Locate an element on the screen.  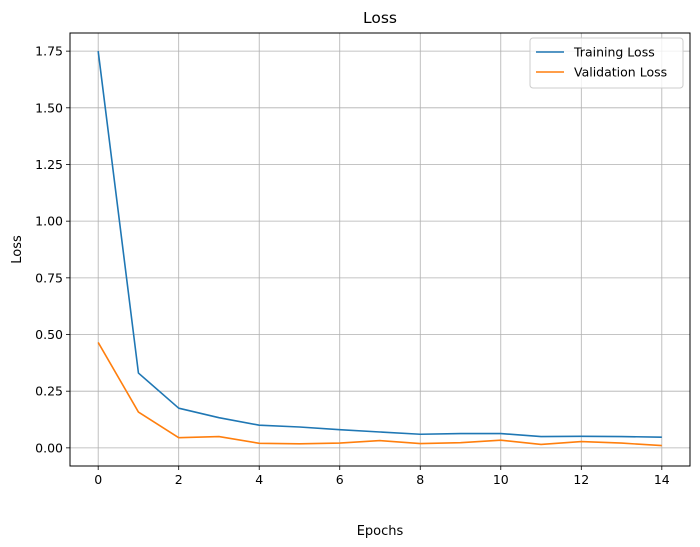
chart-title: Loss is located at coordinates (380, 18).